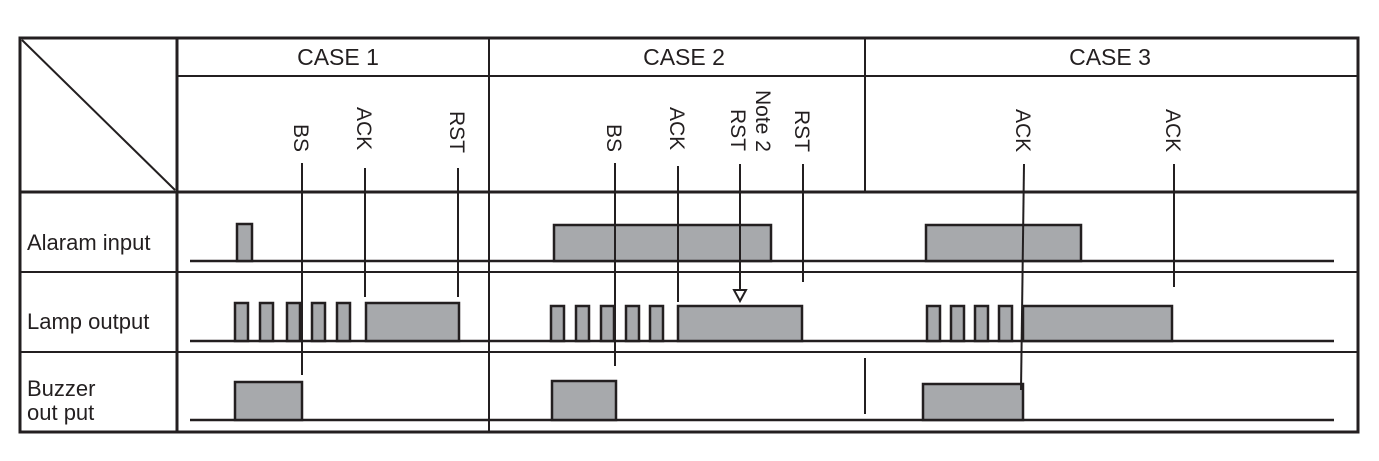 This screenshot has height=461, width=1379. What do you see at coordinates (244, 242) in the screenshot?
I see `alarm-pulse-case1` at bounding box center [244, 242].